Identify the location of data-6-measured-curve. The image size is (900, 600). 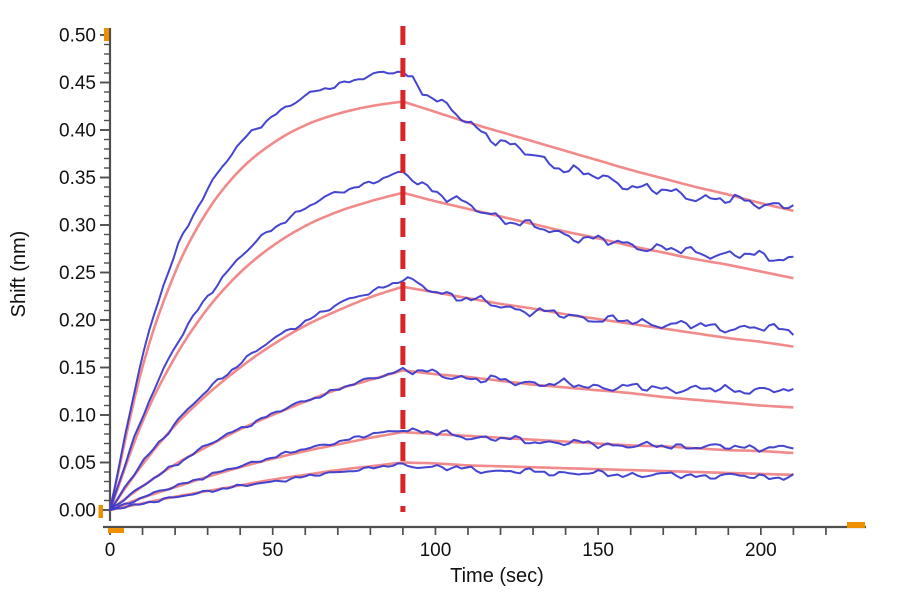
(451, 486).